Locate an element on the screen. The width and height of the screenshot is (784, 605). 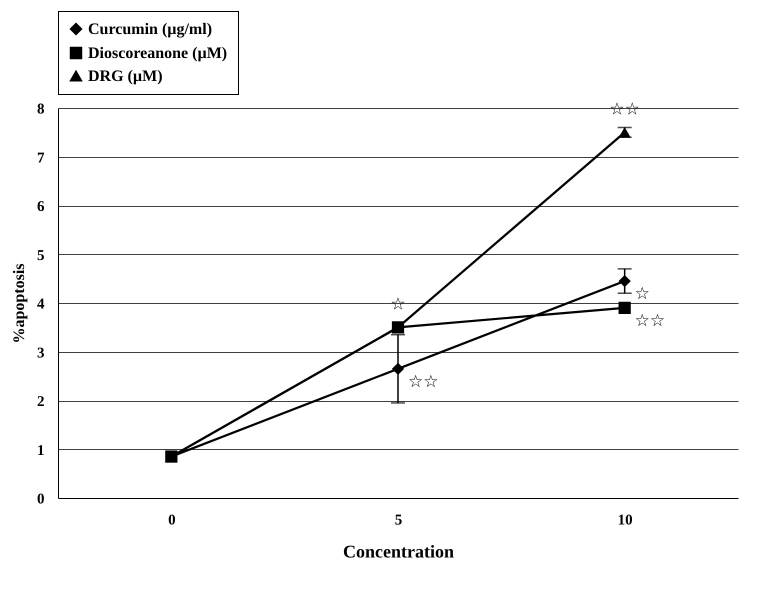
y-tick-label: 7 is located at coordinates (41, 158).